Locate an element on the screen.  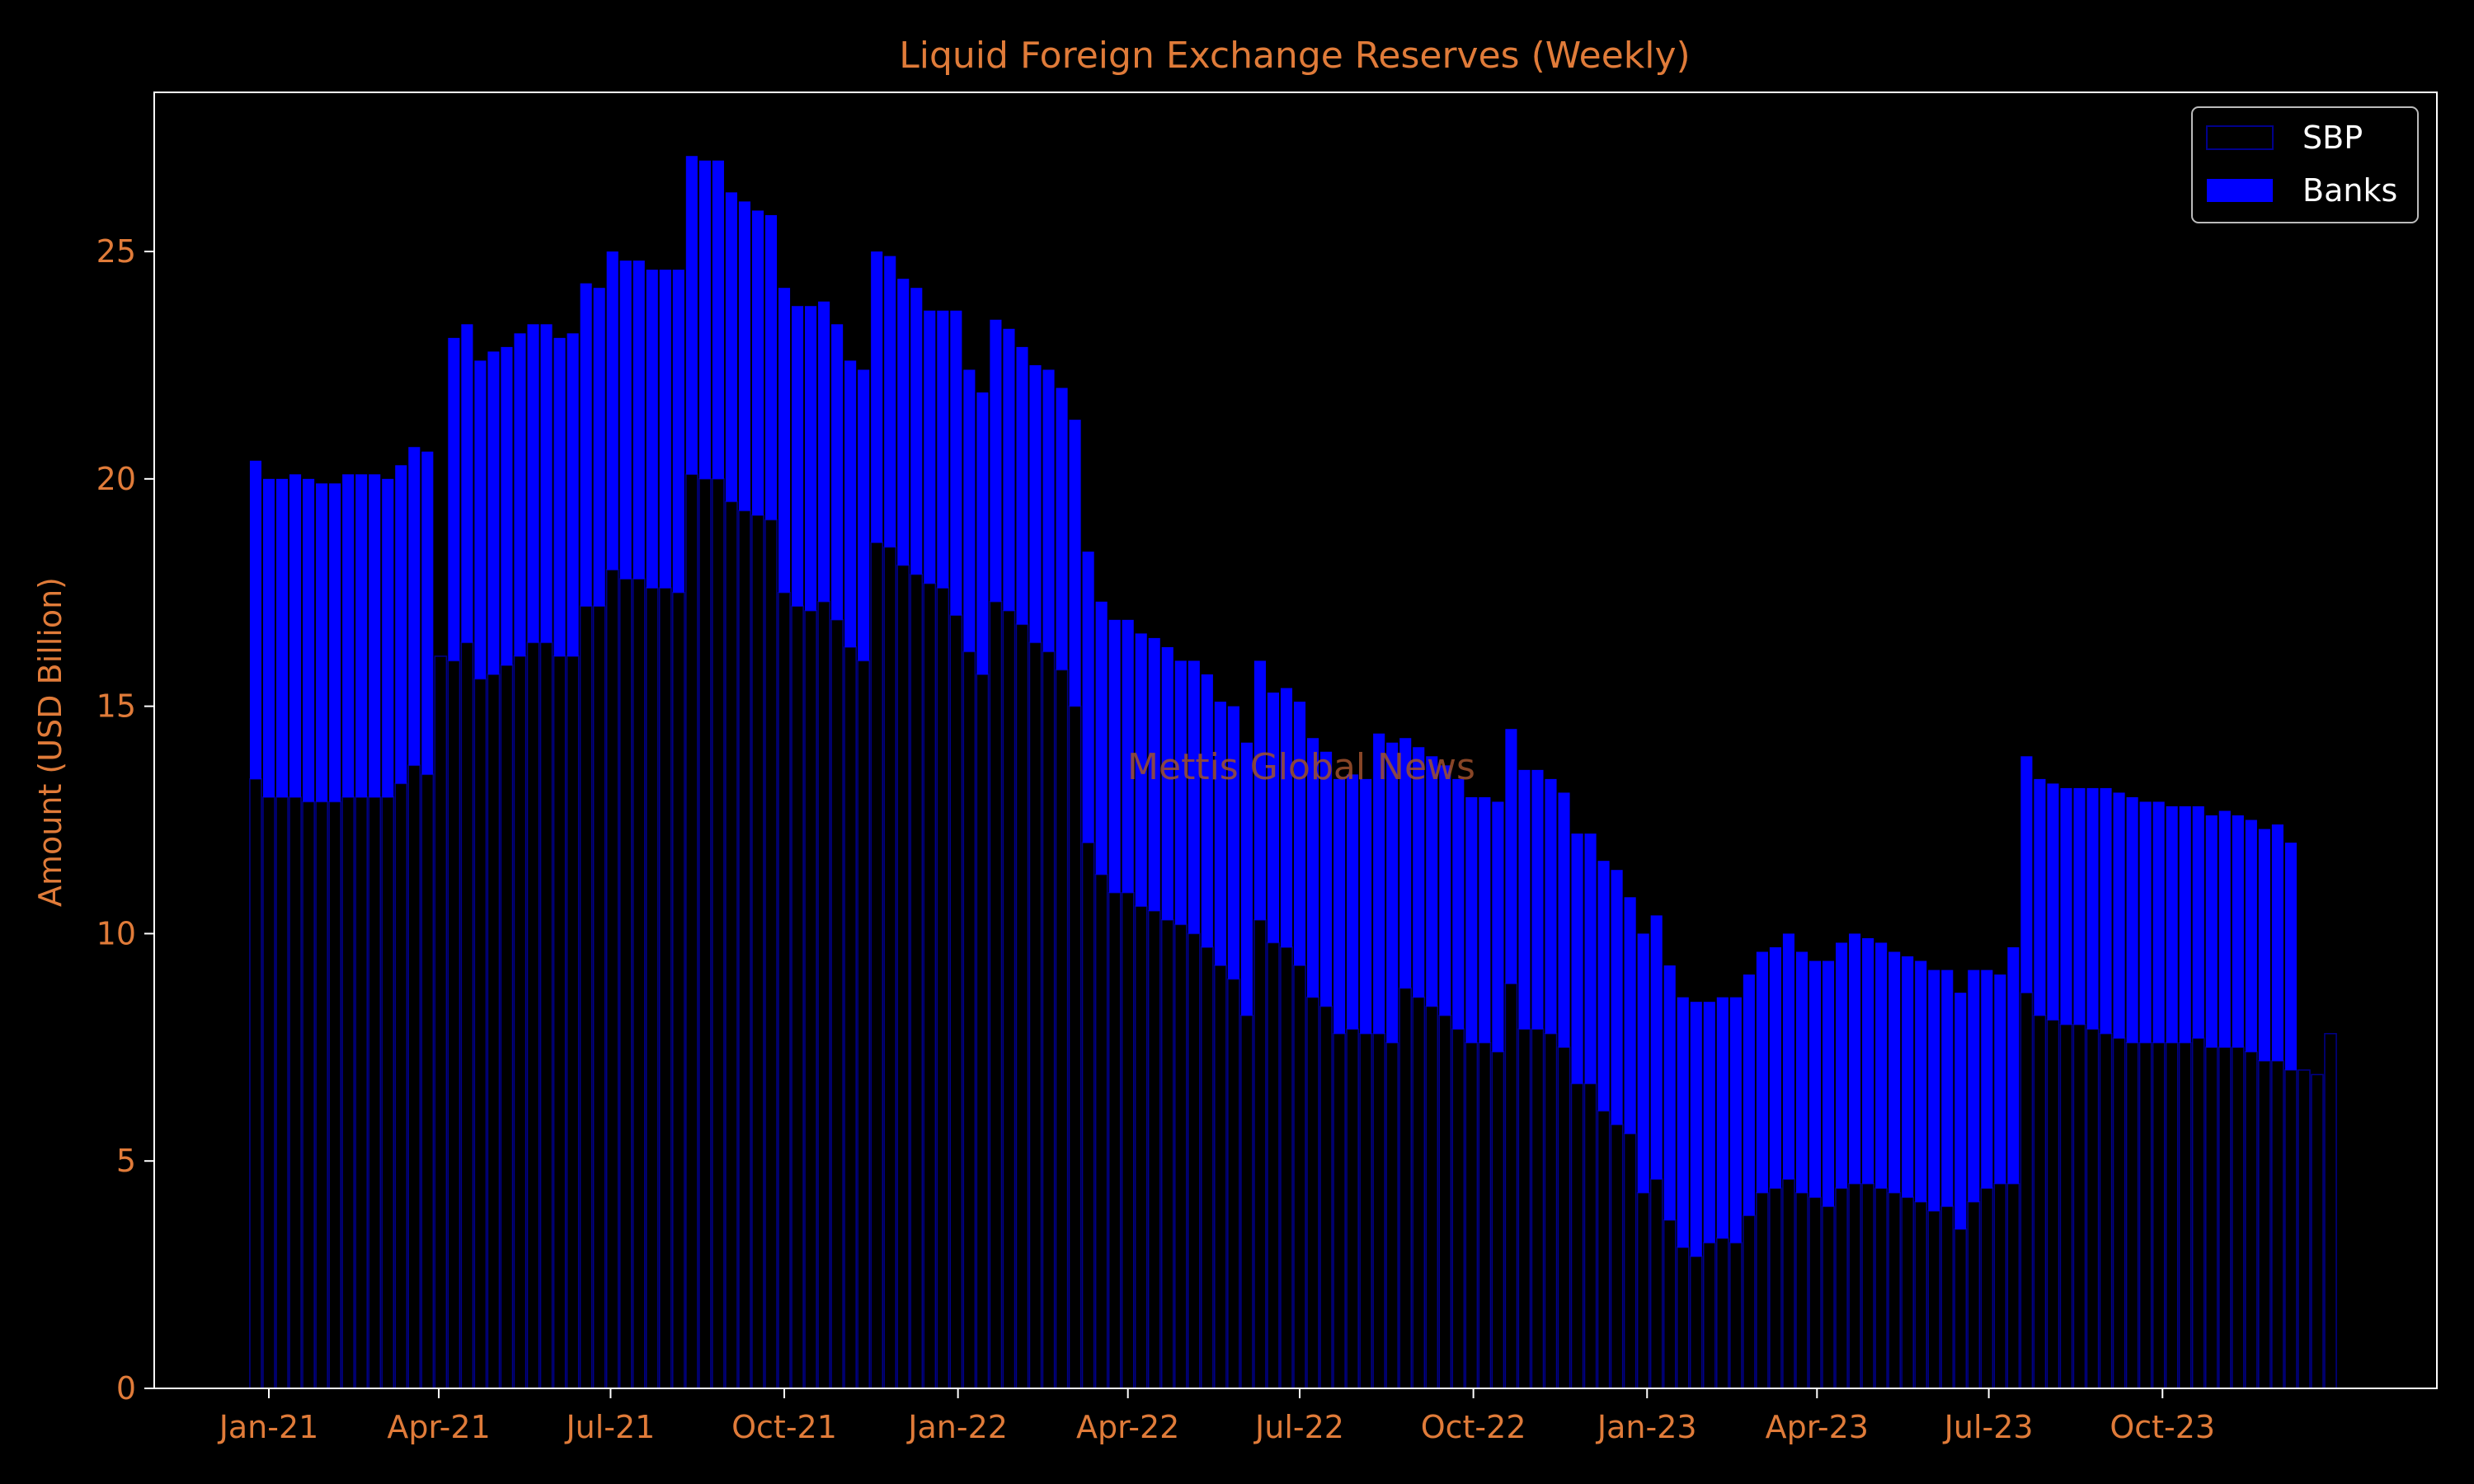
y-tick-label: 0 is located at coordinates (126, 1388).